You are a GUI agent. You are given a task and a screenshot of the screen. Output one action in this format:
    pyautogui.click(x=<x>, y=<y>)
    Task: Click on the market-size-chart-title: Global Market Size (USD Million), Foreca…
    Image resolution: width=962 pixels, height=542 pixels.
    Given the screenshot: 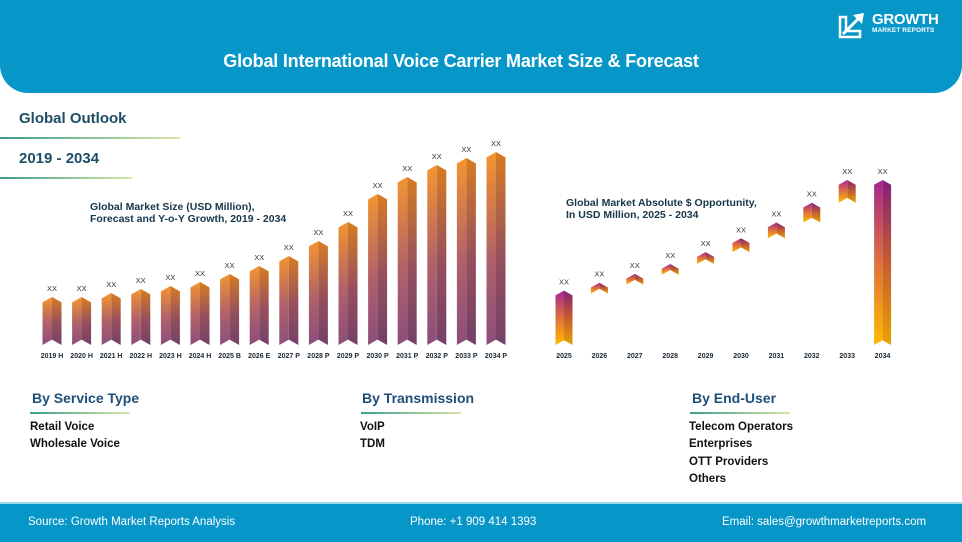 What is the action you would take?
    pyautogui.click(x=188, y=213)
    